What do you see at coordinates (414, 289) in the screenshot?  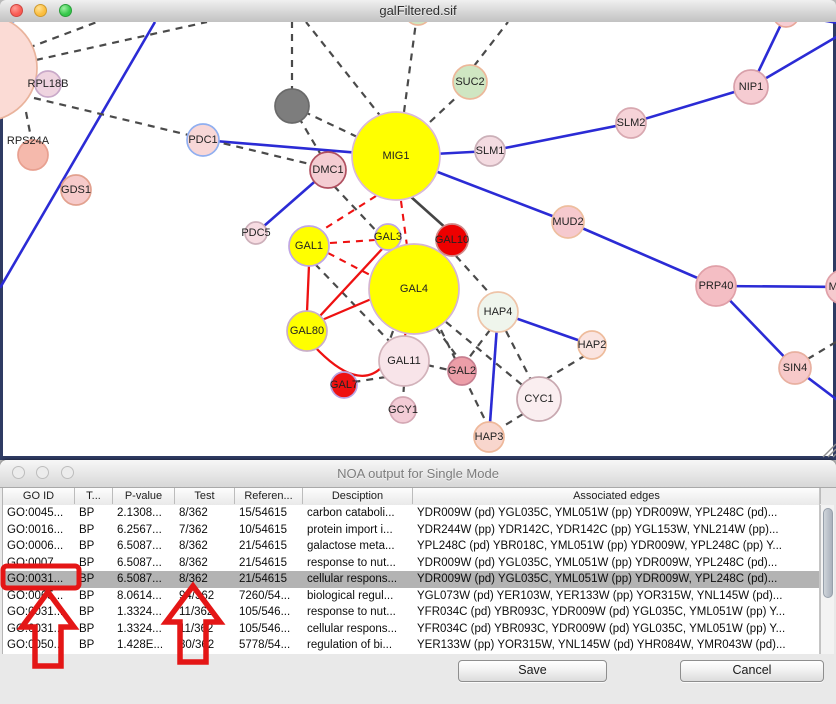 I see `node-GAL4: GAL4` at bounding box center [414, 289].